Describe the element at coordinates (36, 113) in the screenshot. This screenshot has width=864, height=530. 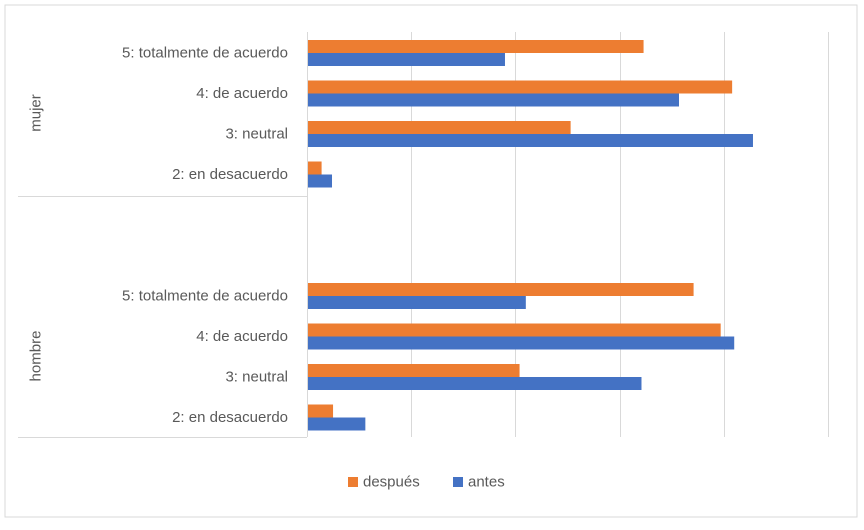
I see `group-label: mujer` at that location.